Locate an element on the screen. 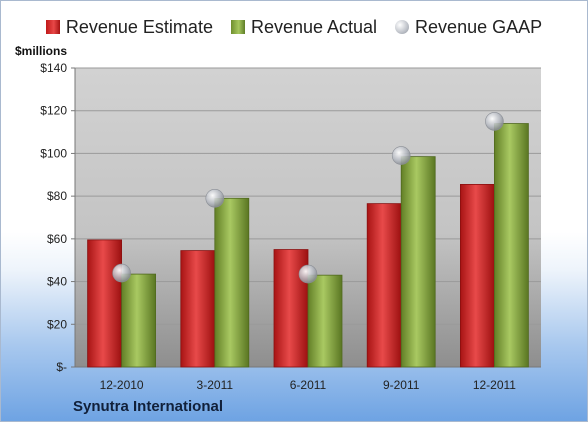 This screenshot has width=588, height=422. y-axis-unit-label: $millions is located at coordinates (41, 51).